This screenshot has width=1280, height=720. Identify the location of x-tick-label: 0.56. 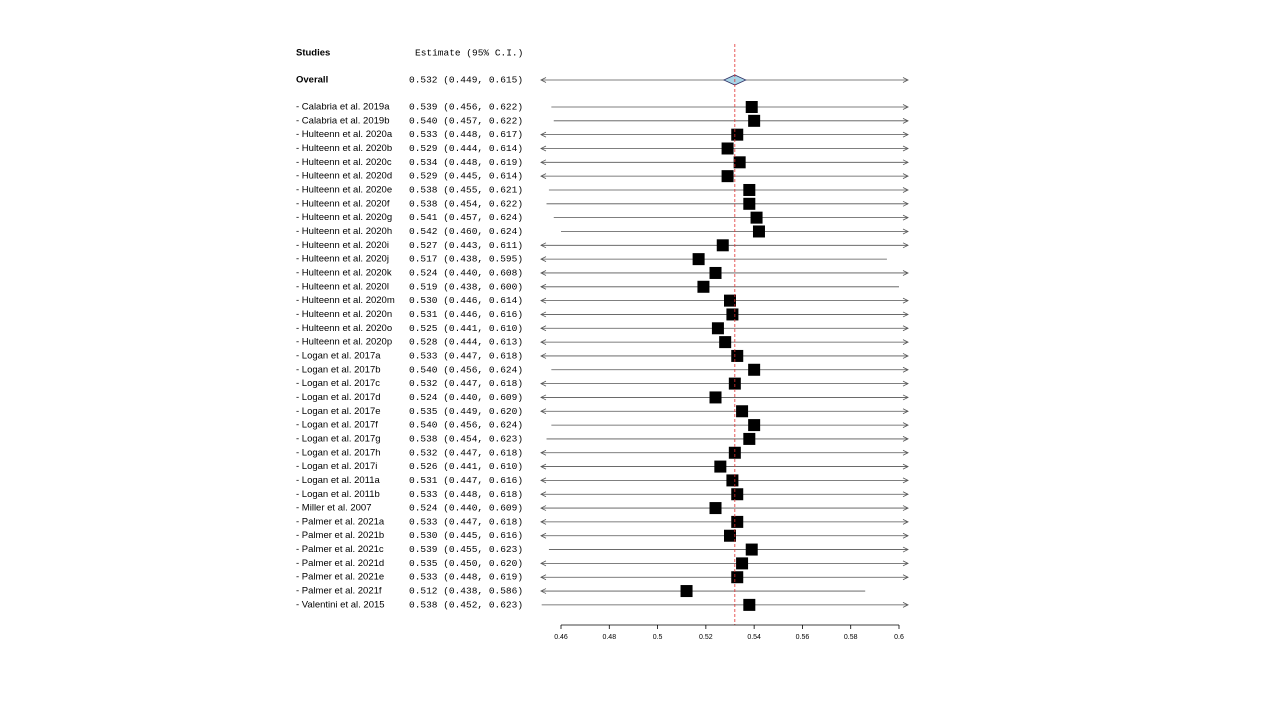
(803, 637).